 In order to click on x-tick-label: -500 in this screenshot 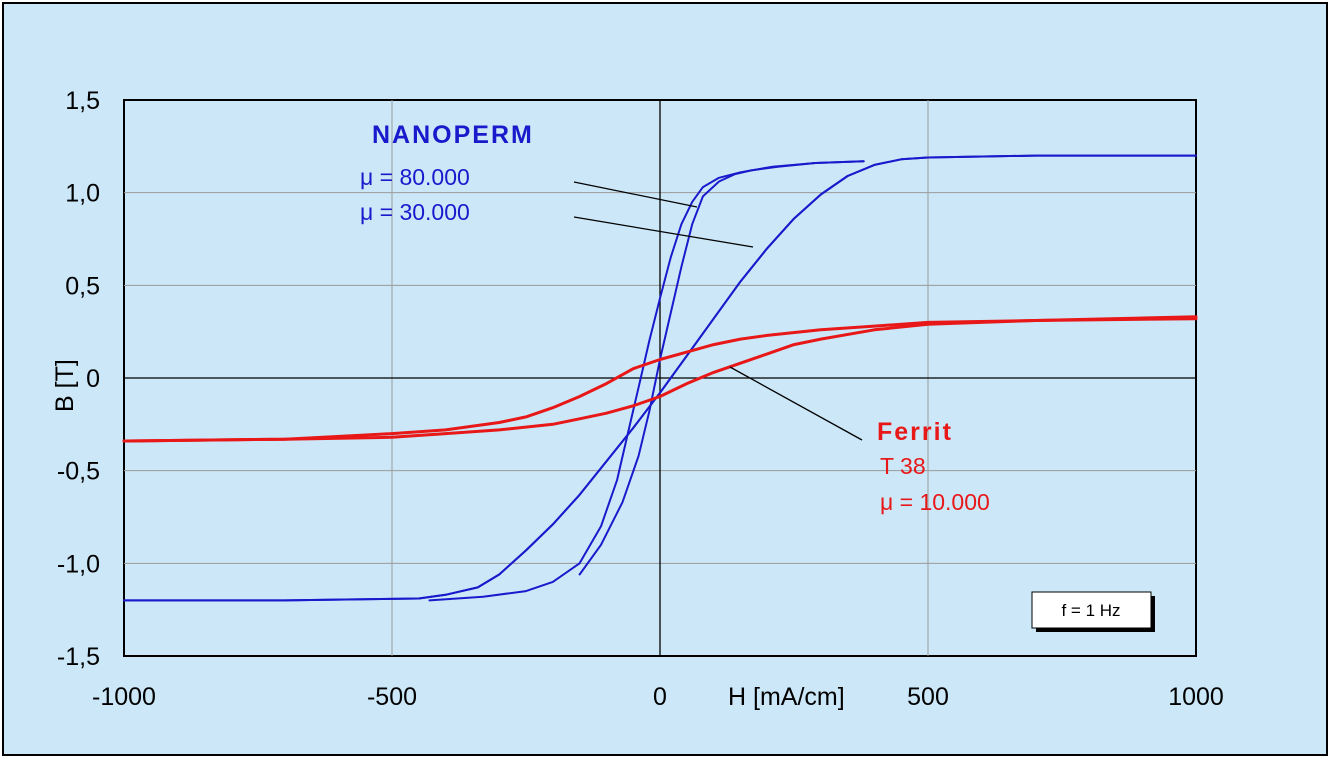, I will do `click(392, 697)`.